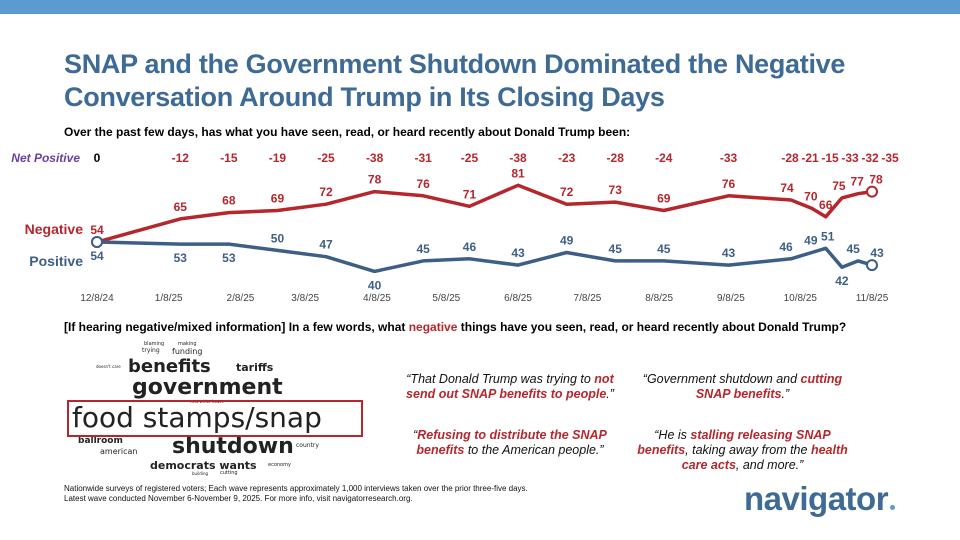 This screenshot has width=960, height=540. What do you see at coordinates (470, 194) in the screenshot?
I see `negative-data-label: 71` at bounding box center [470, 194].